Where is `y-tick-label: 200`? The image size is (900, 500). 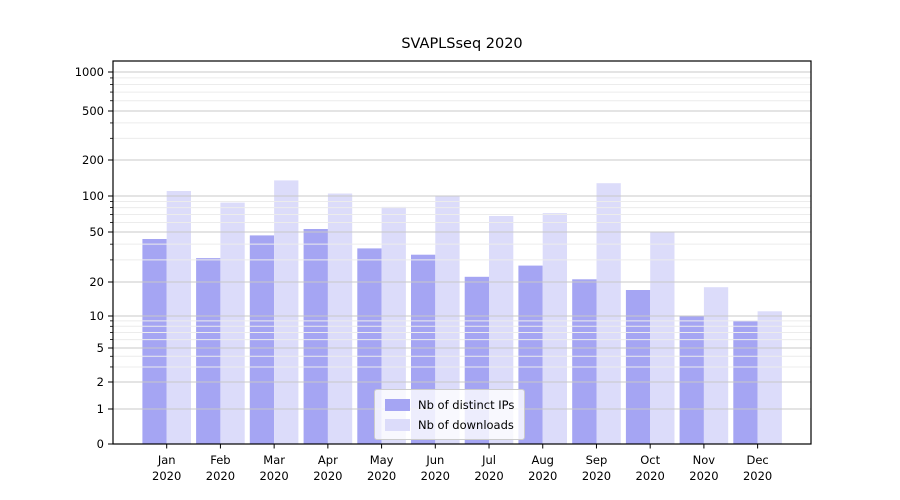
y-tick-label: 200 is located at coordinates (93, 160).